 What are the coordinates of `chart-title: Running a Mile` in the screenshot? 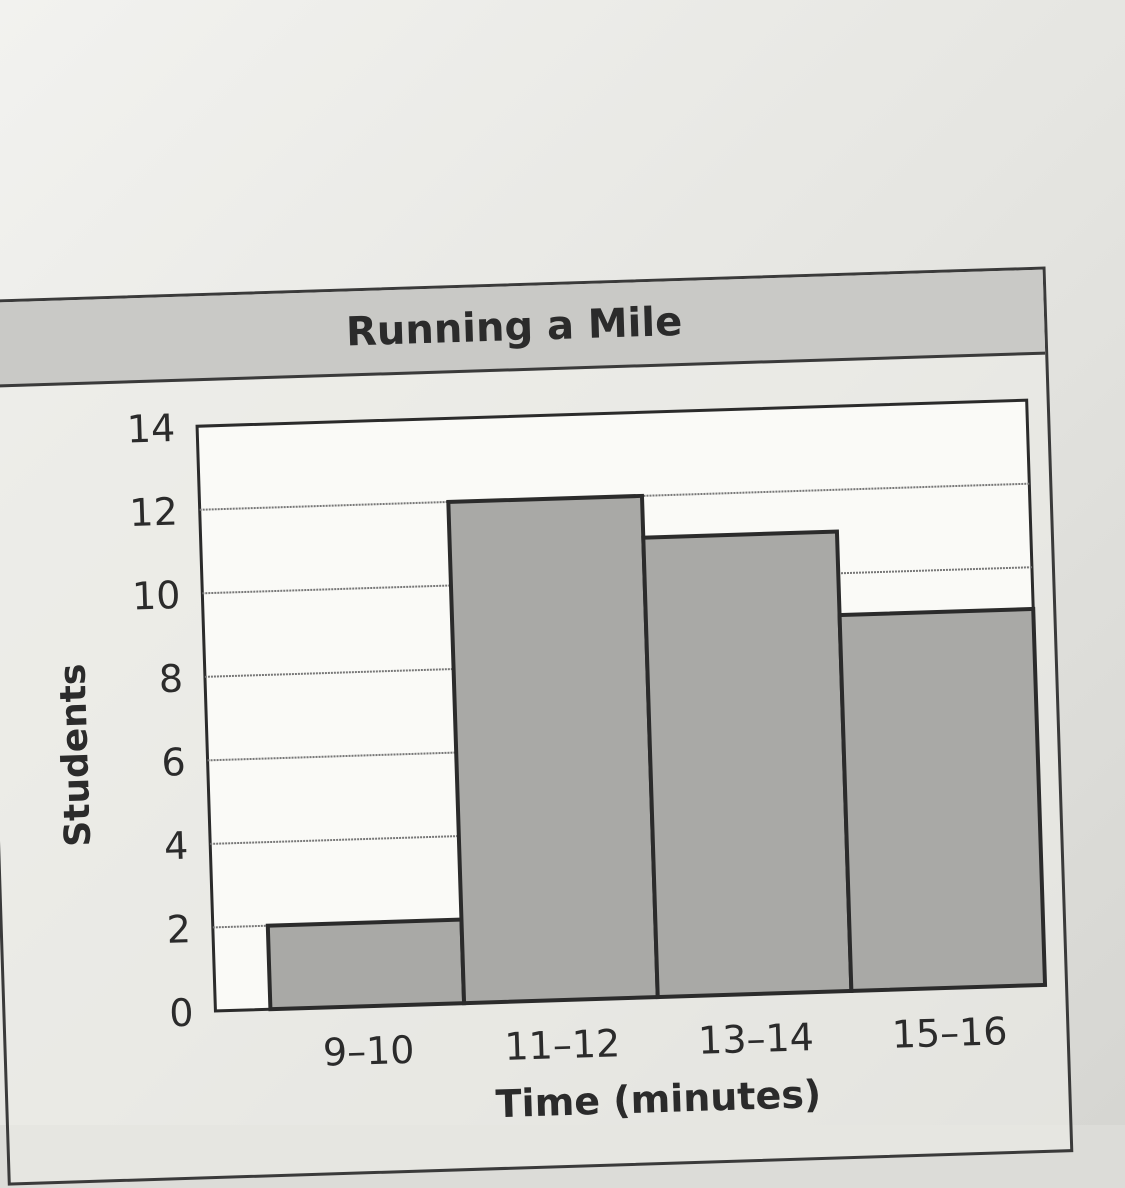 It's located at (514, 327).